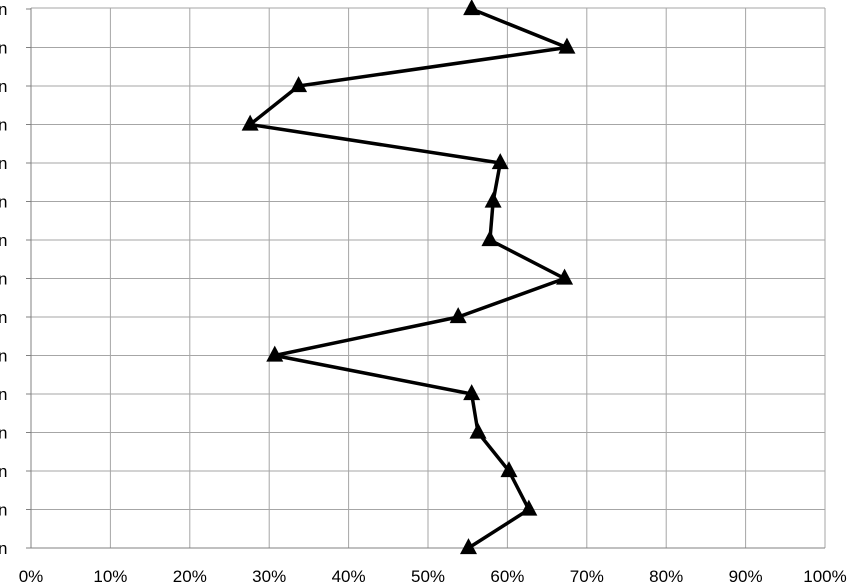 This screenshot has width=866, height=587. I want to click on x-tick-label: 10%, so click(110, 576).